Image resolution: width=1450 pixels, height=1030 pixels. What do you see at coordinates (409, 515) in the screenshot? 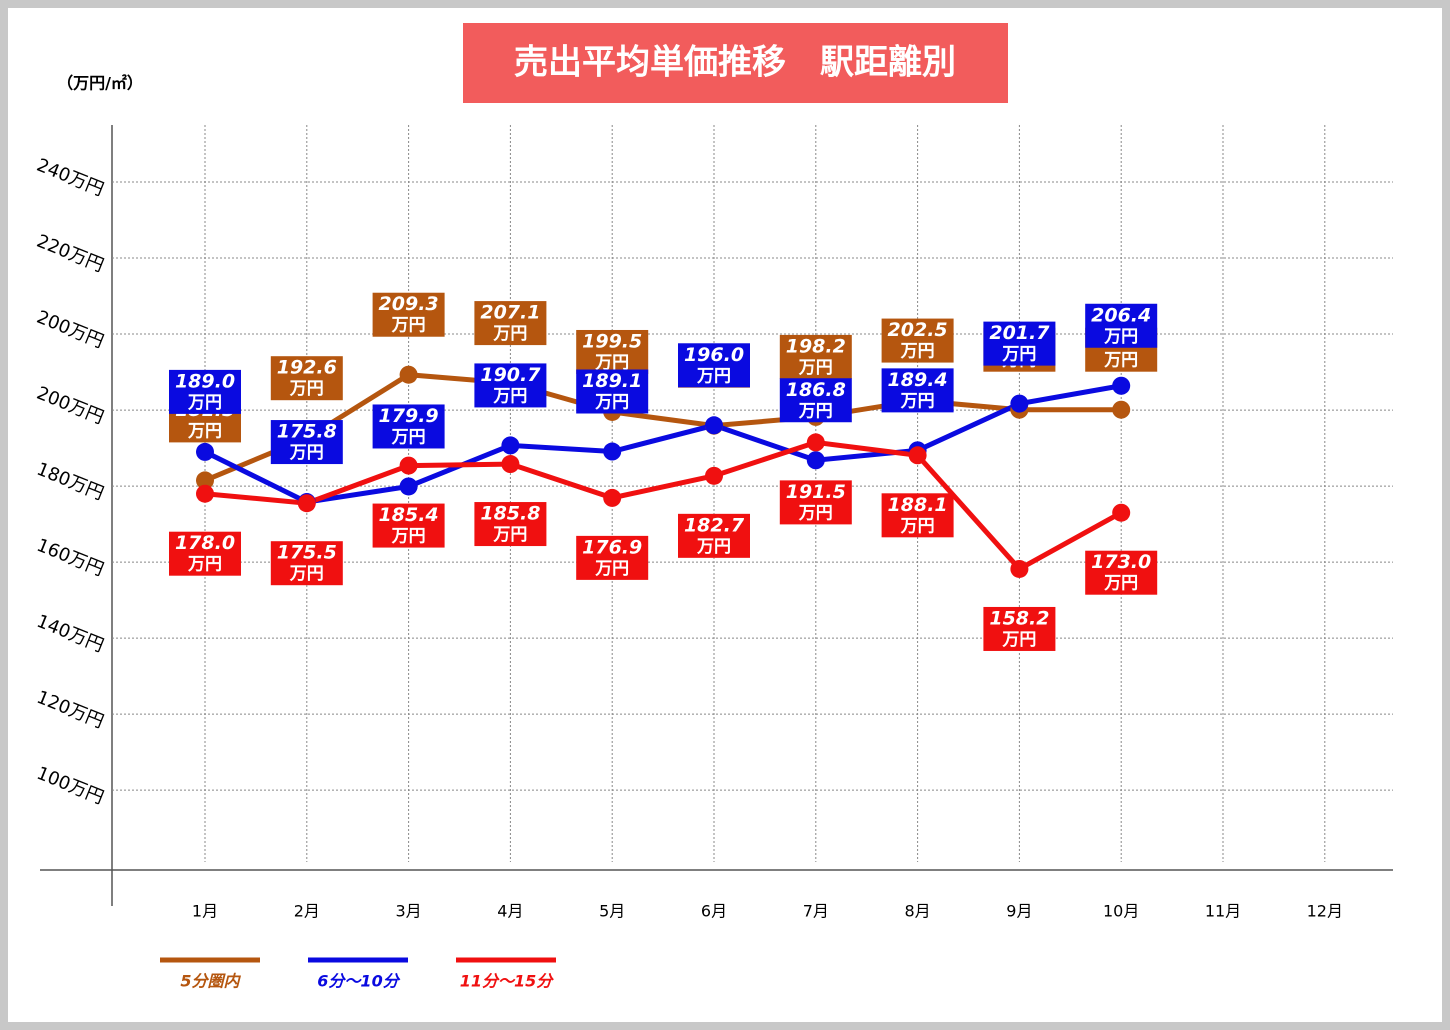
I see `value-label: 185.4` at bounding box center [409, 515].